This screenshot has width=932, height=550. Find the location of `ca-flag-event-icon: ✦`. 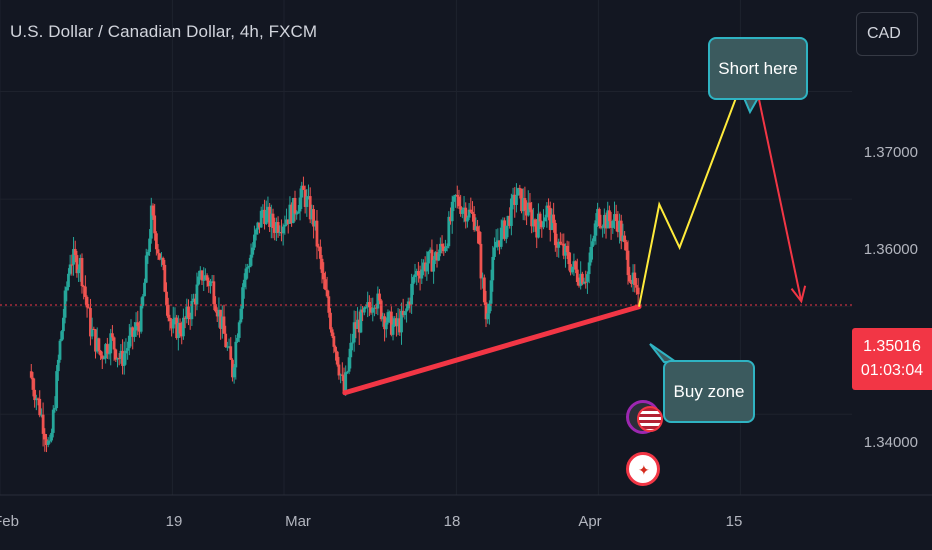

ca-flag-event-icon: ✦ is located at coordinates (643, 469).